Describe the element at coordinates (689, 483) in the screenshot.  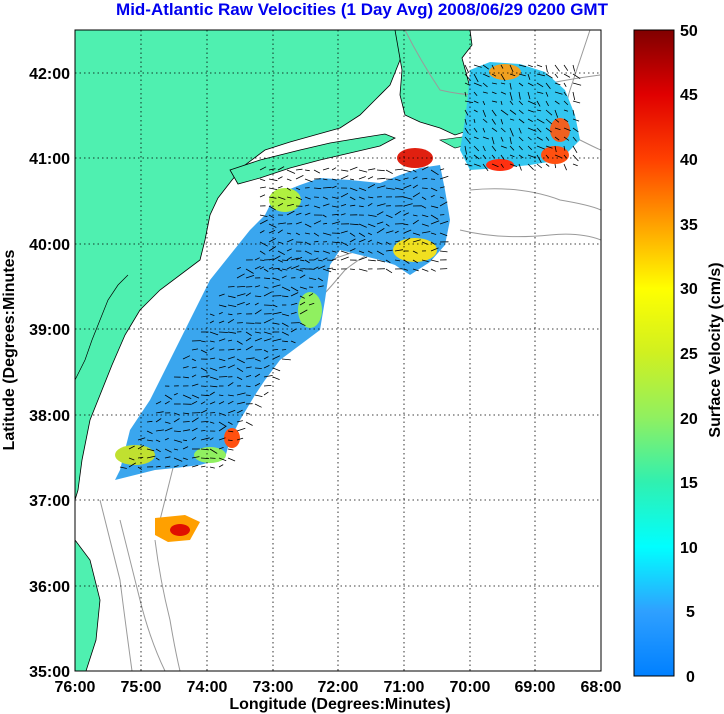
I see `colorbar-tick-label: 15` at that location.